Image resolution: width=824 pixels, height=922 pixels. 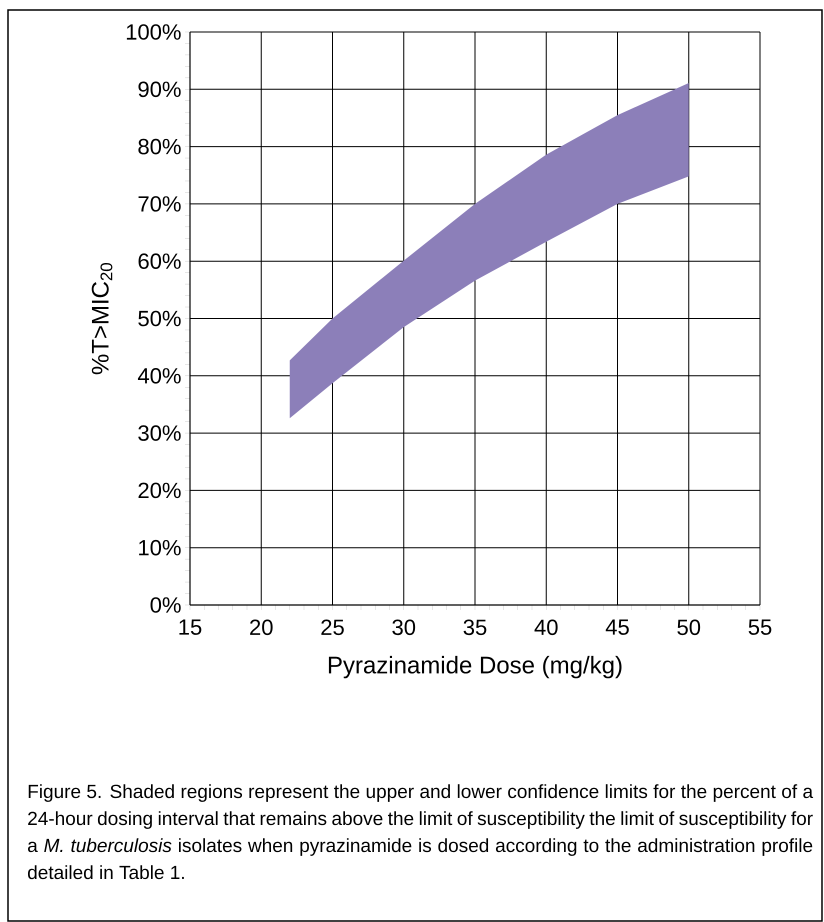 I want to click on x-axis-title: Pyrazinamide Dose (mg/kg), so click(x=475, y=667).